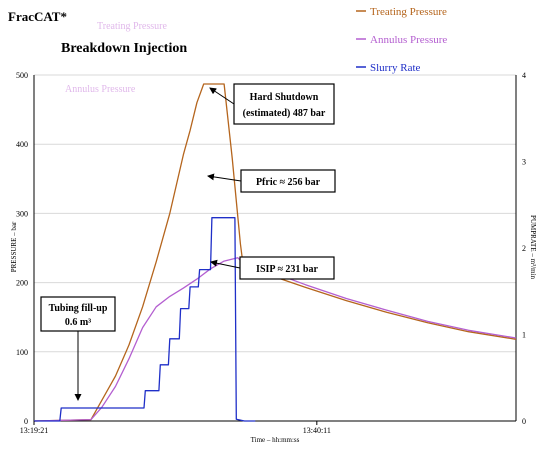 This screenshot has width=550, height=451. I want to click on annotation-text: Pfric ≈ 256 bar, so click(288, 182).